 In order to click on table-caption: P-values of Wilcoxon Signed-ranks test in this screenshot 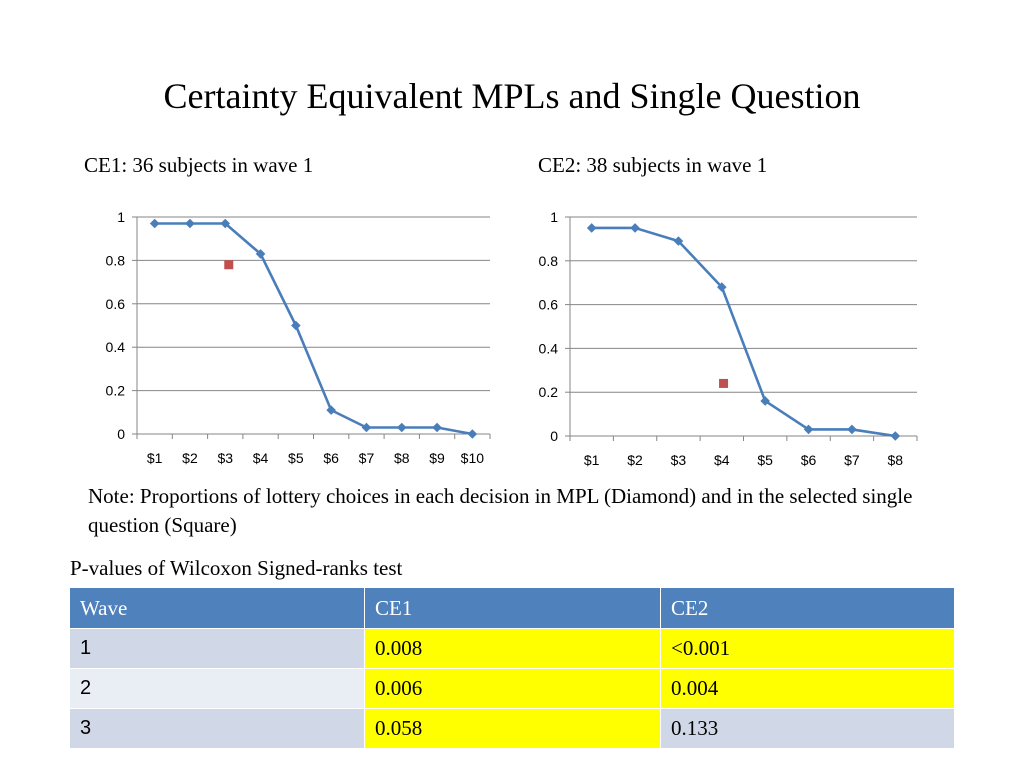, I will do `click(236, 568)`.